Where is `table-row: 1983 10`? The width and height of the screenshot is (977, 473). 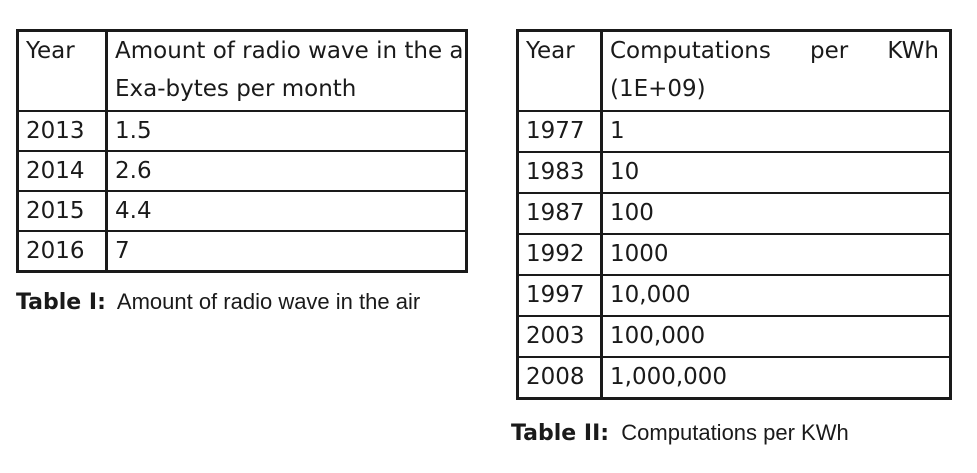
table-row: 1983 10 is located at coordinates (734, 172).